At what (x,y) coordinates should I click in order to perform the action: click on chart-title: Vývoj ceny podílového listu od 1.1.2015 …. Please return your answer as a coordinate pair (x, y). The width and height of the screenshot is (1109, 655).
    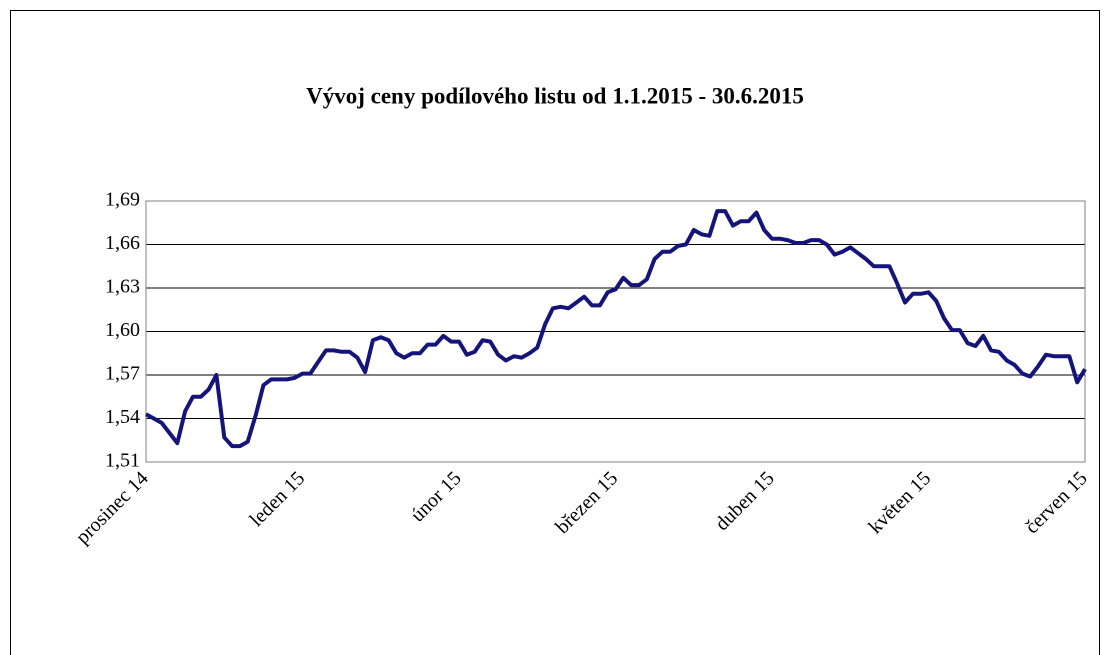
    Looking at the image, I should click on (555, 95).